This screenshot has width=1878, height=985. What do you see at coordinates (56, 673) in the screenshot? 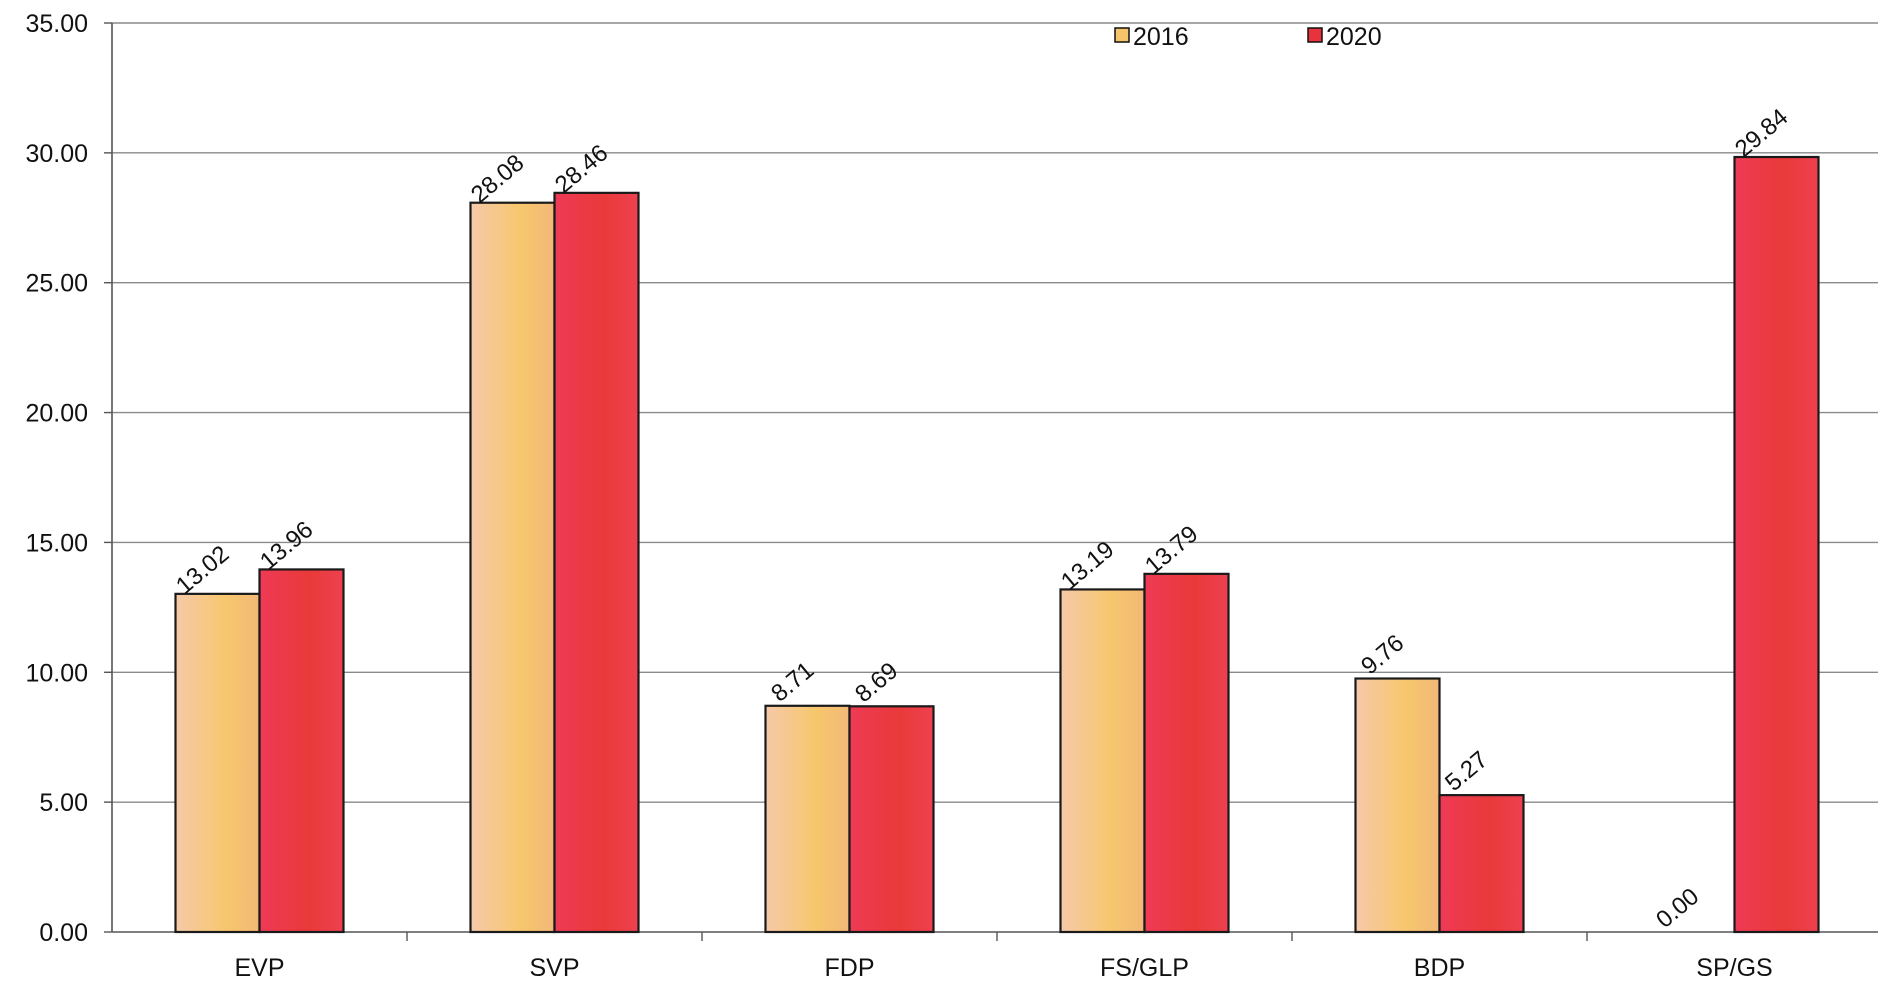
I see `y-tick-label: 10.00` at bounding box center [56, 673].